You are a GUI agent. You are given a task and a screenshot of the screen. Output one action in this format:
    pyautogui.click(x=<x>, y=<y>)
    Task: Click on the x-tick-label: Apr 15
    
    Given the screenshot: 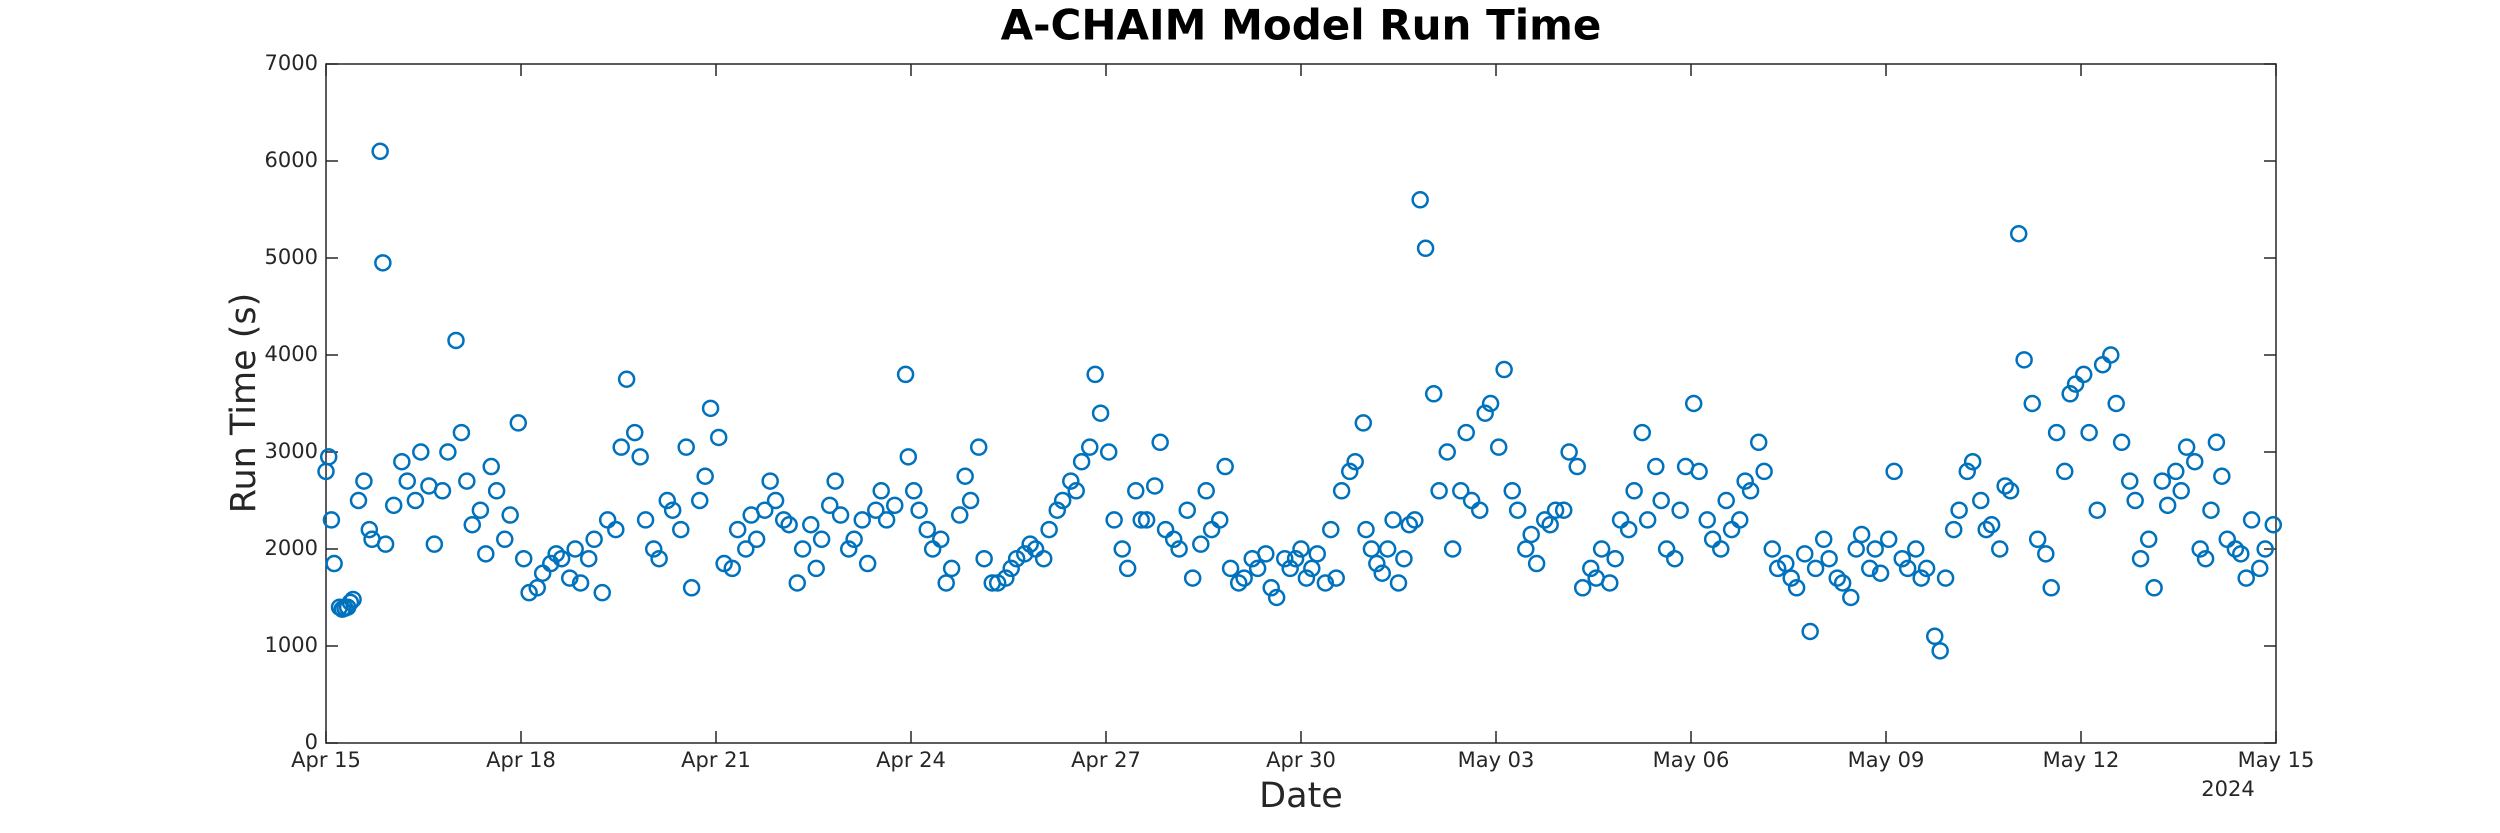 What is the action you would take?
    pyautogui.click(x=326, y=760)
    